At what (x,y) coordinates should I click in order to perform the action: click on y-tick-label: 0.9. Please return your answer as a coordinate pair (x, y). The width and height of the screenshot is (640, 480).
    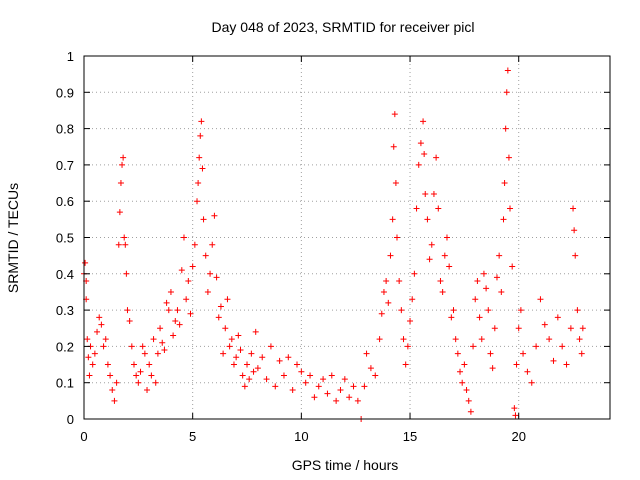
    Looking at the image, I should click on (65, 92).